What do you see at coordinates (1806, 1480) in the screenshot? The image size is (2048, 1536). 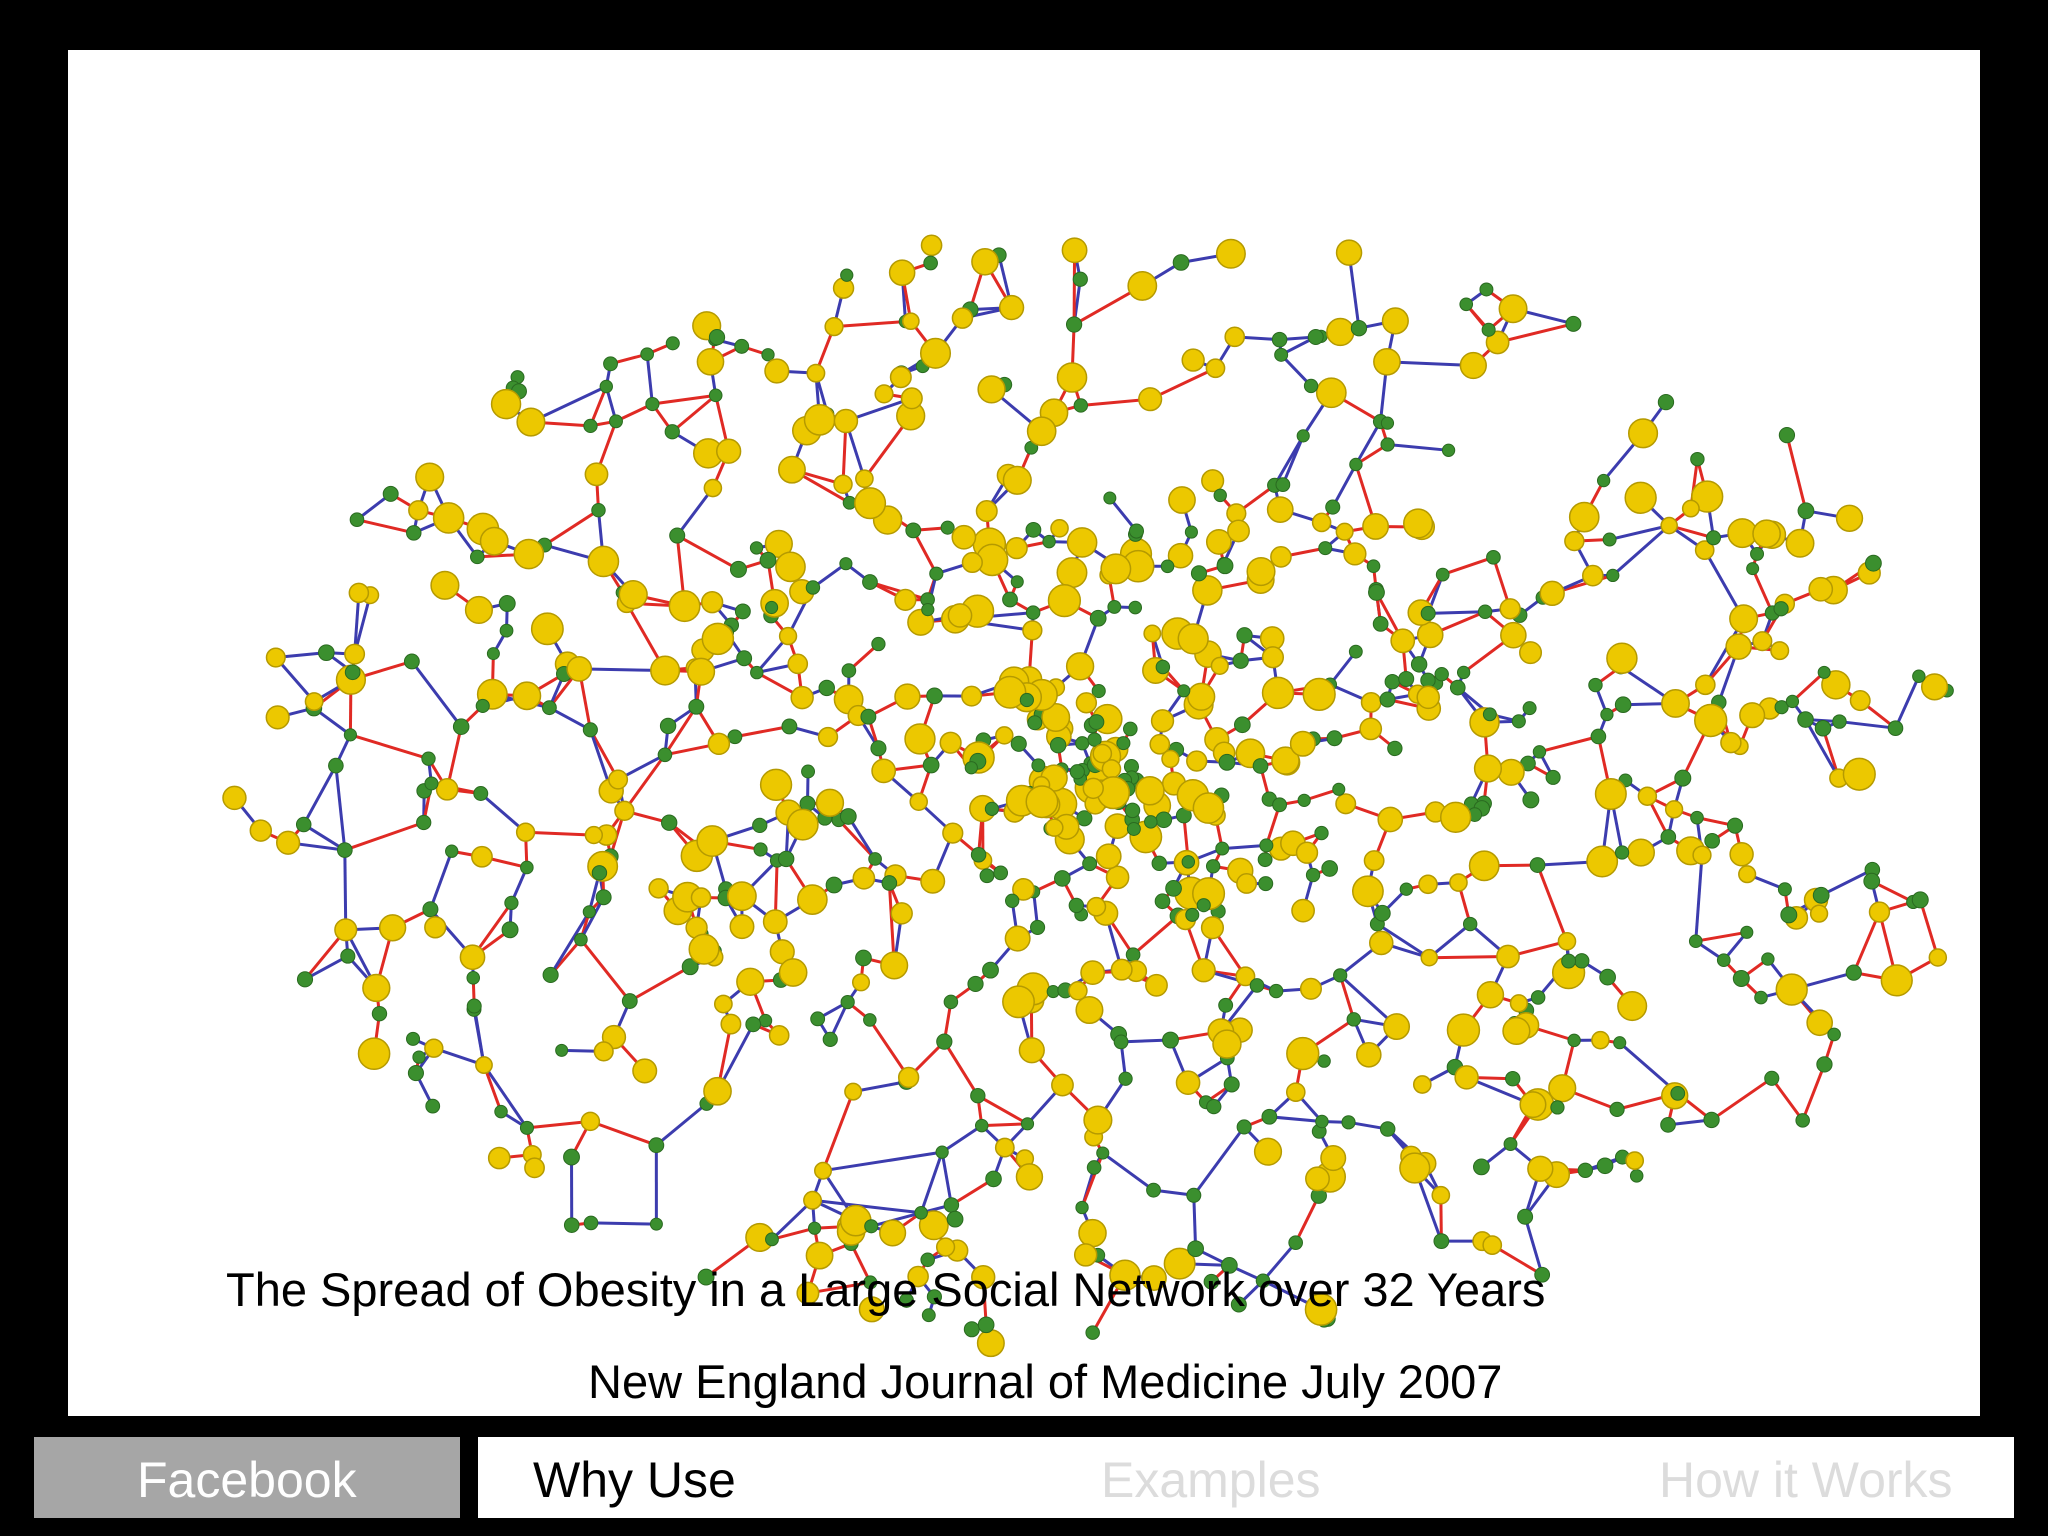 I see `nav-tab: How it Works` at bounding box center [1806, 1480].